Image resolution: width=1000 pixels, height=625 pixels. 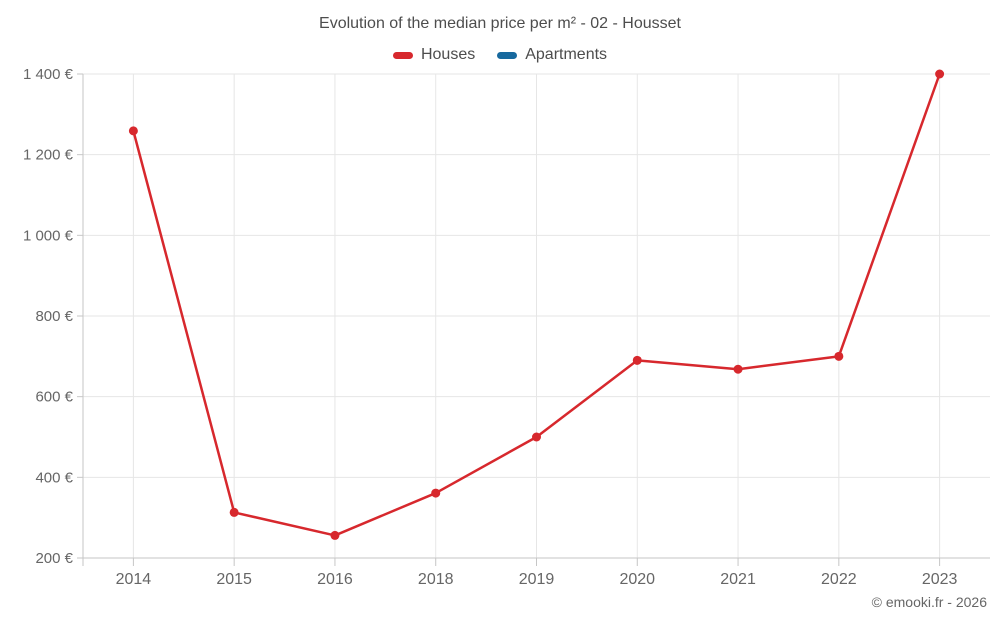 What do you see at coordinates (335, 579) in the screenshot?
I see `x-axis-label: 2016` at bounding box center [335, 579].